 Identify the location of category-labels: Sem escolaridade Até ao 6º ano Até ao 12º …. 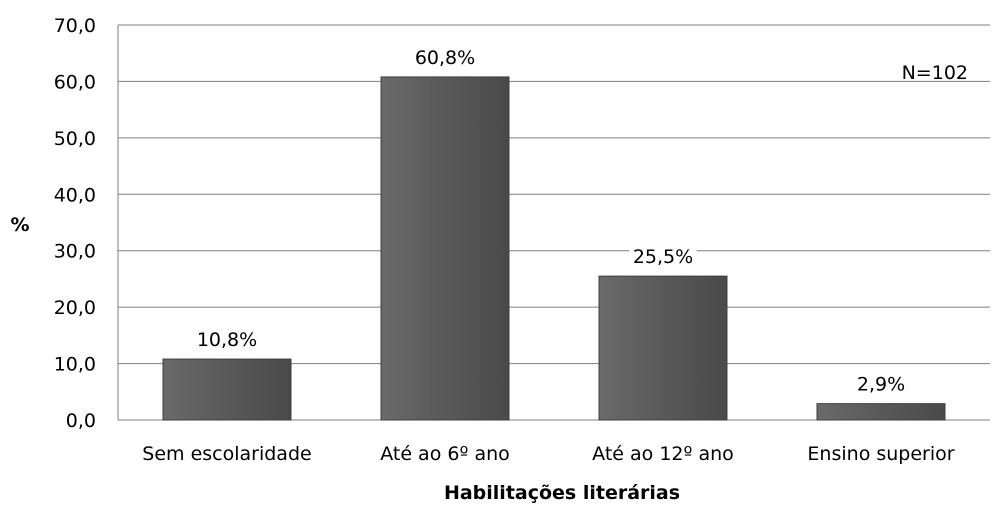
(548, 454).